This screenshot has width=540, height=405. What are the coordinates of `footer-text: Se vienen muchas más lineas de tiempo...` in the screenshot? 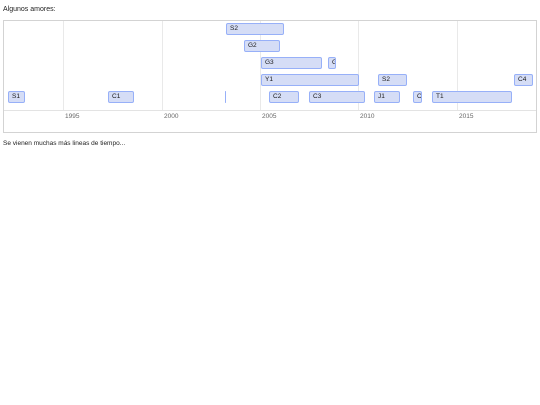 It's located at (64, 143).